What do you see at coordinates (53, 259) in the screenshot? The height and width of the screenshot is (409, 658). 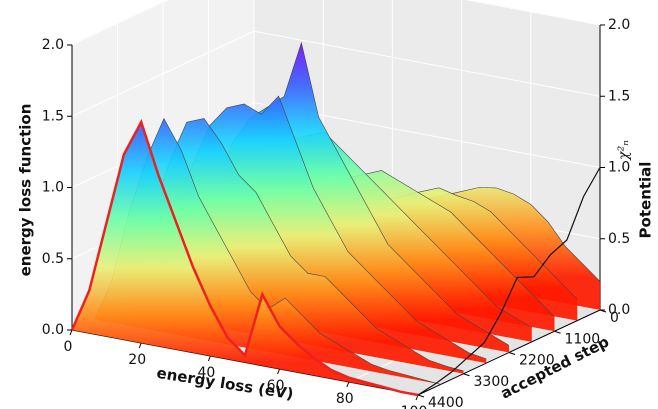 I see `z-tick-label: 0.5` at bounding box center [53, 259].